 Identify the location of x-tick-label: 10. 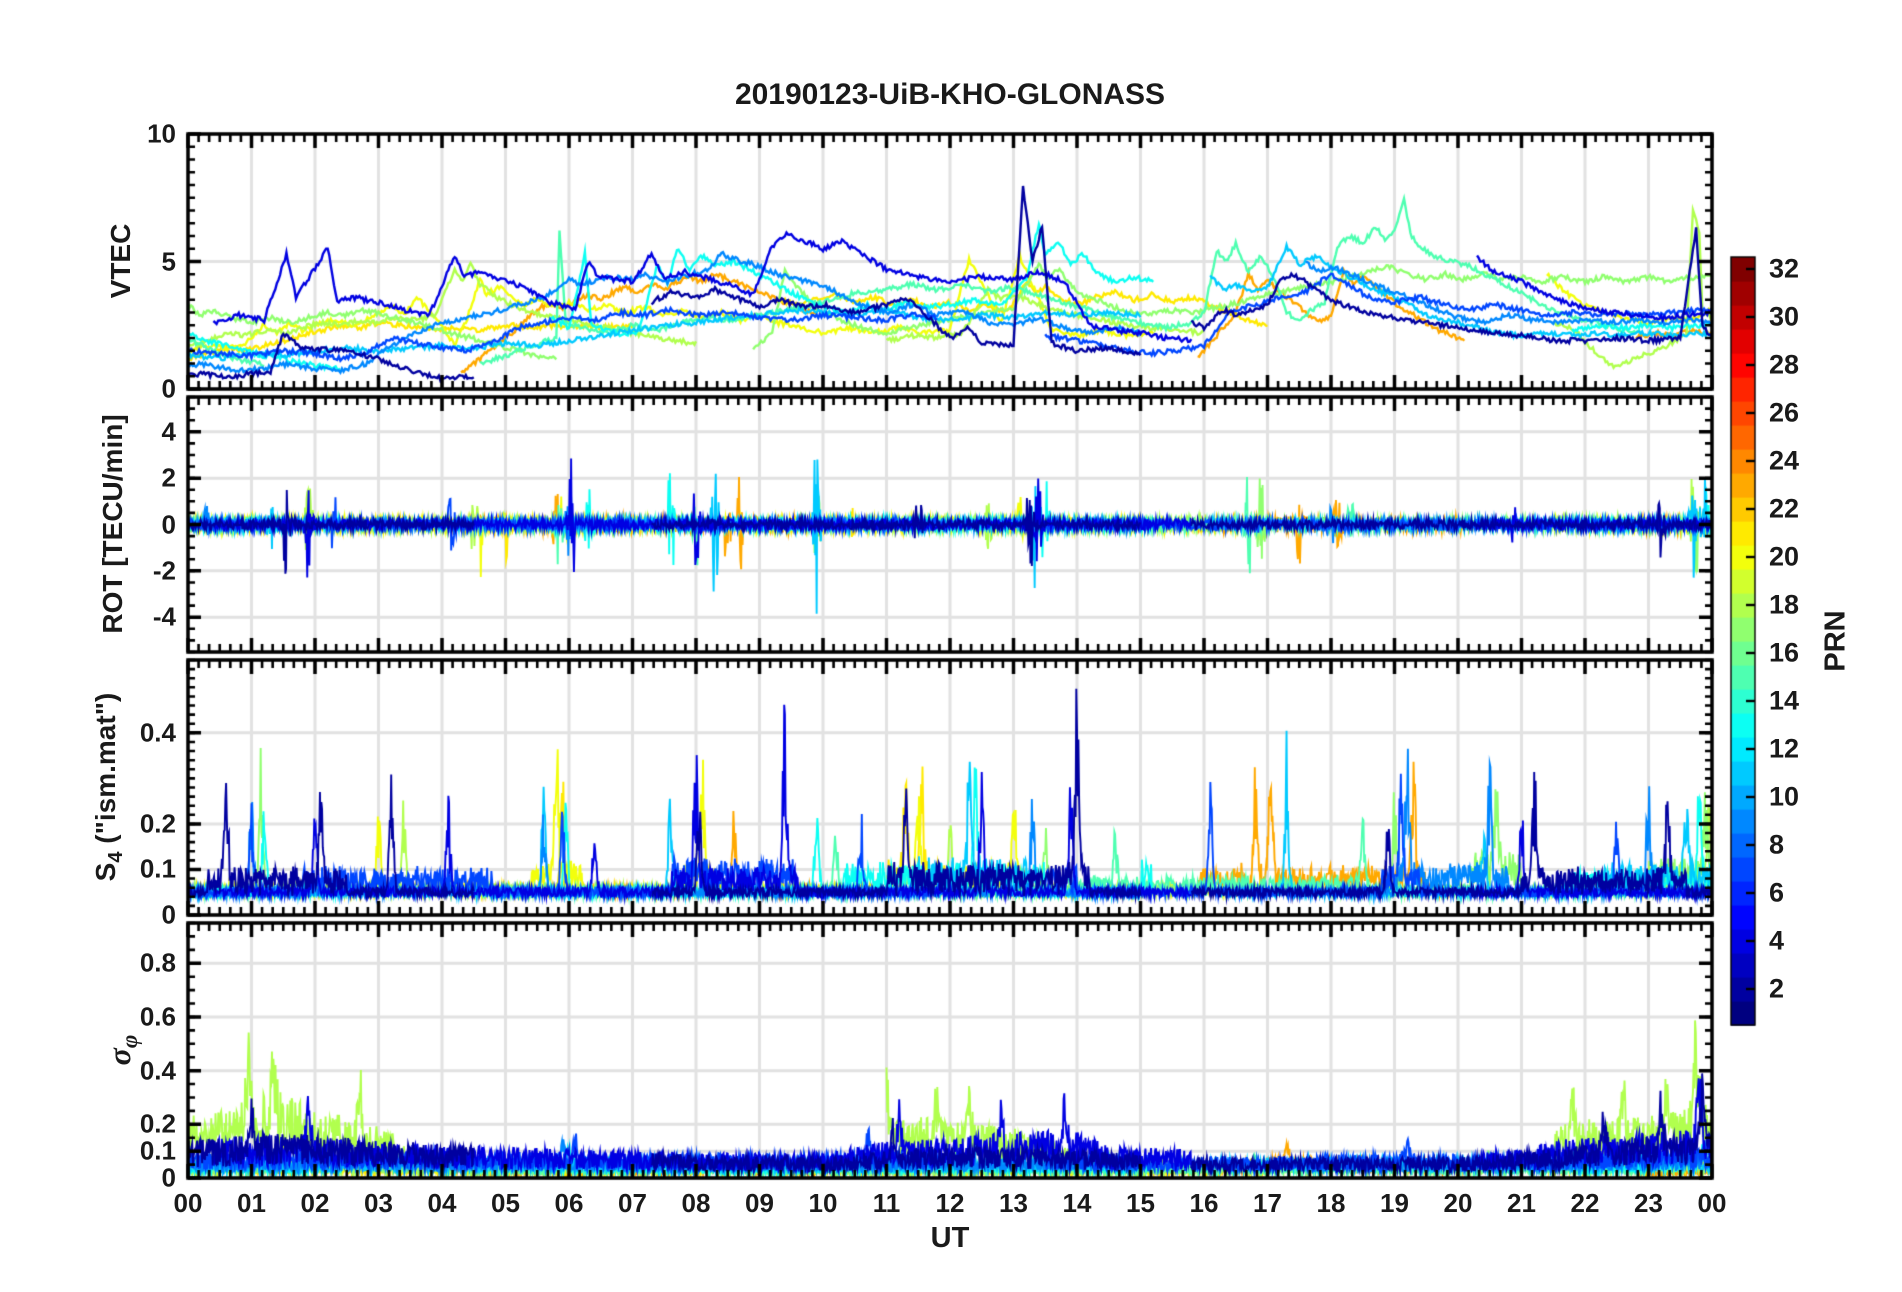
(823, 1203).